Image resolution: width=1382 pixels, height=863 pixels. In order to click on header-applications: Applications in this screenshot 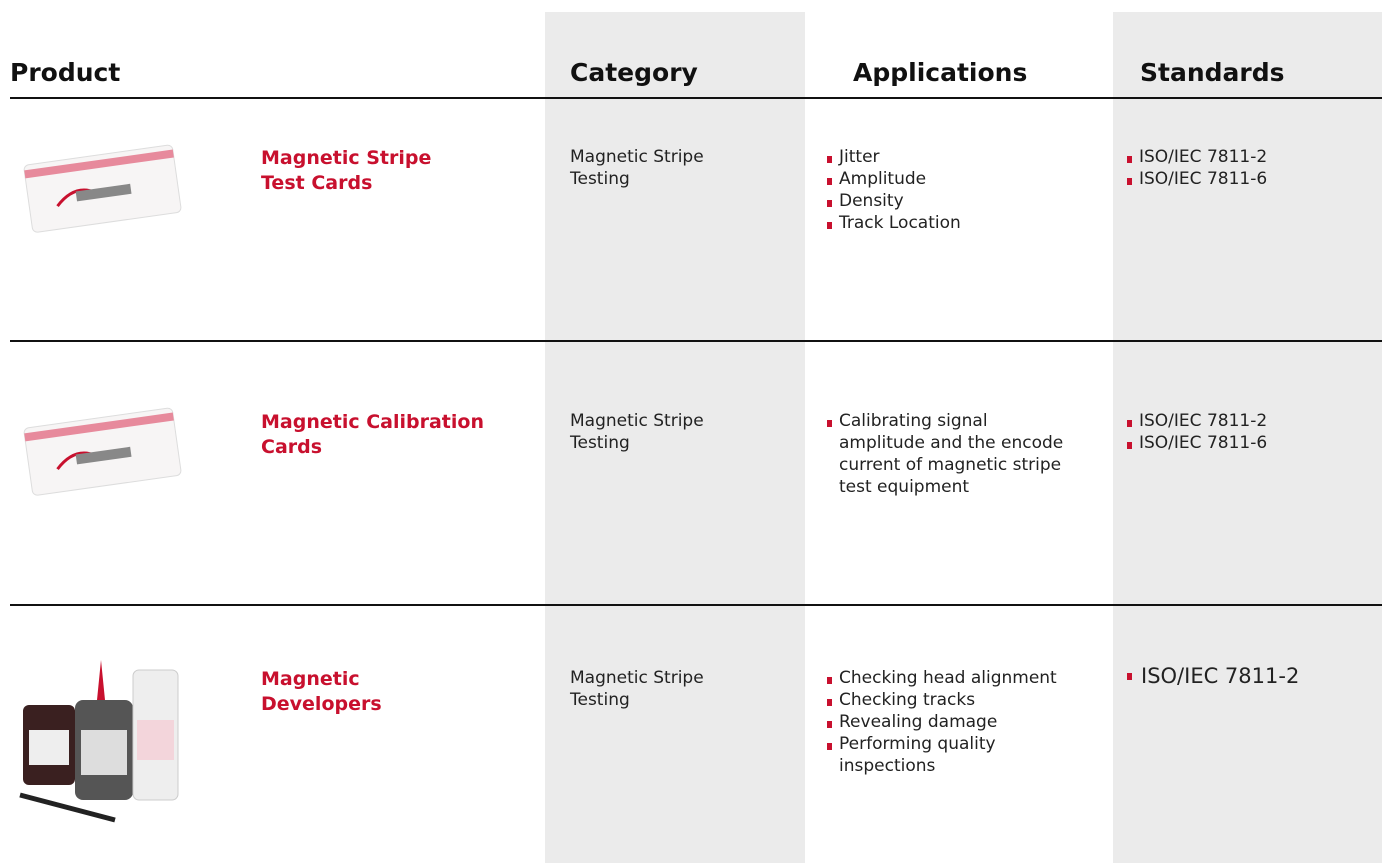, I will do `click(940, 72)`.